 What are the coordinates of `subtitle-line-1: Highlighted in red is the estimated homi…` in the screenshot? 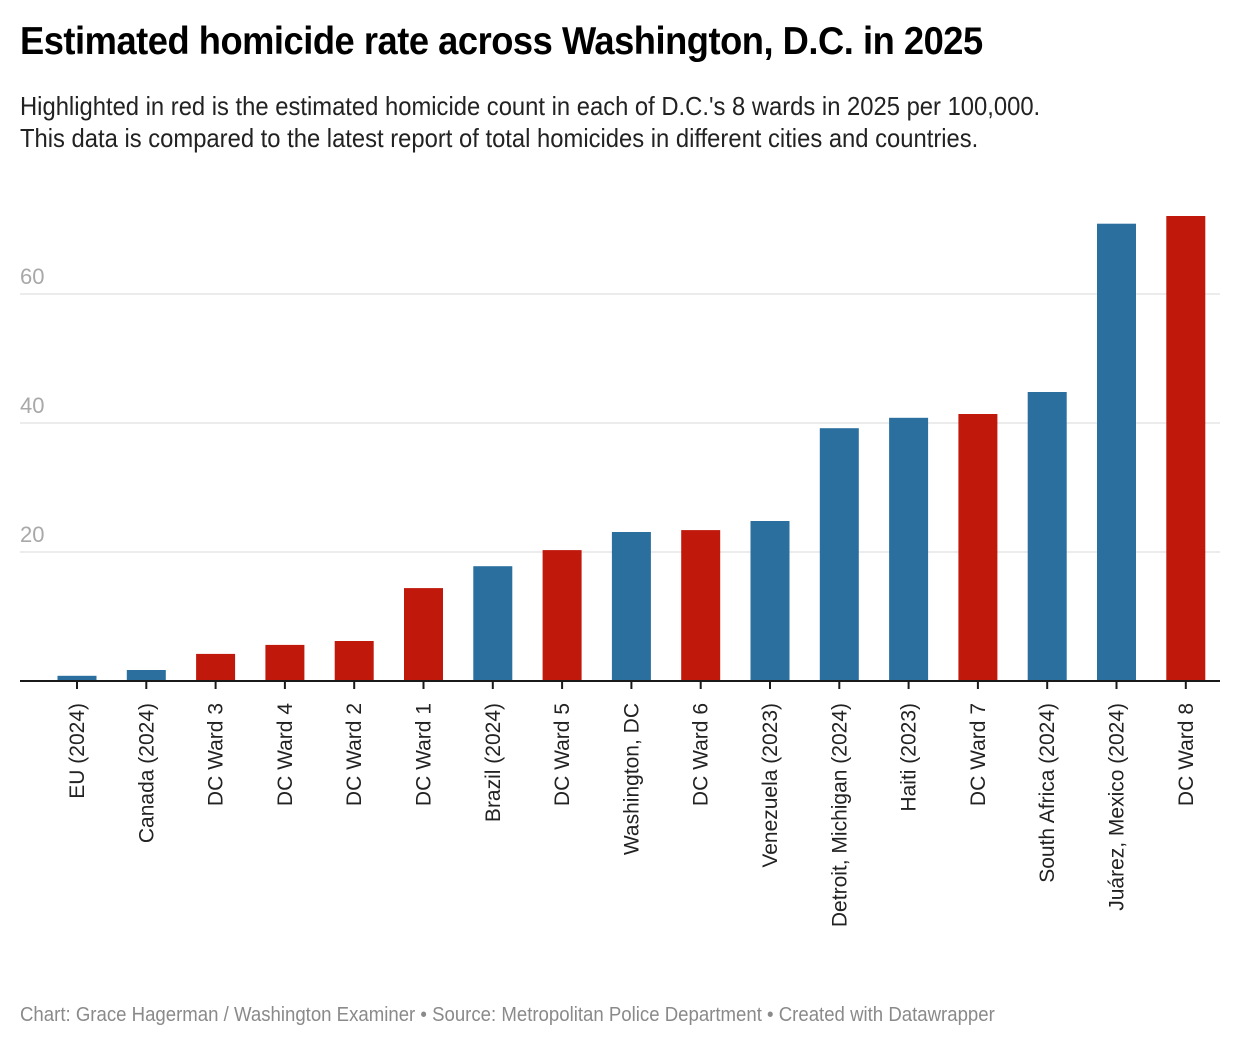 It's located at (530, 106).